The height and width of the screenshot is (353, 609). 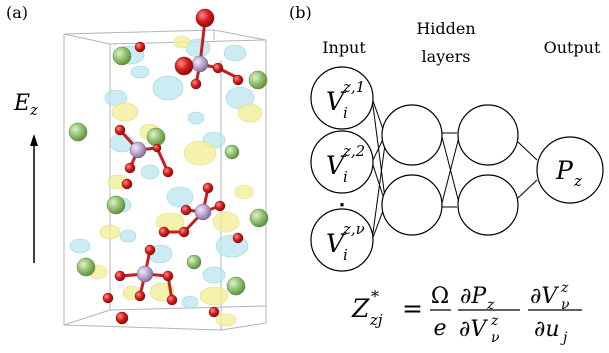 What do you see at coordinates (342, 162) in the screenshot?
I see `input-node-2: V i z,2` at bounding box center [342, 162].